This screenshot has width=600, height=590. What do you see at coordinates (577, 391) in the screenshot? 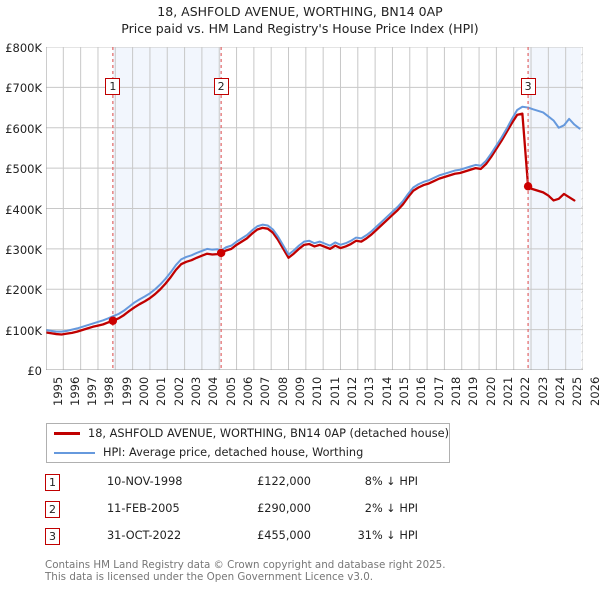
I see `x-axis-tick-label: 2025` at bounding box center [577, 391].